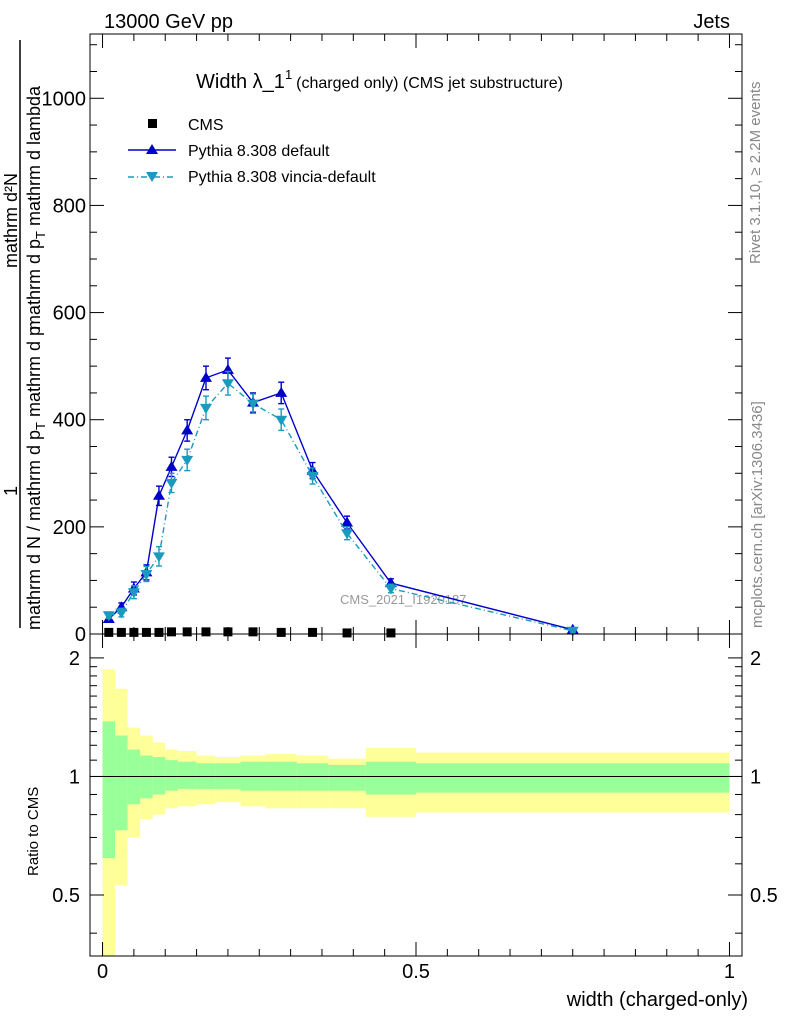  I want to click on main-panel-y-tick-labels: 0 200 400 600 800 1000, so click(64, 367).